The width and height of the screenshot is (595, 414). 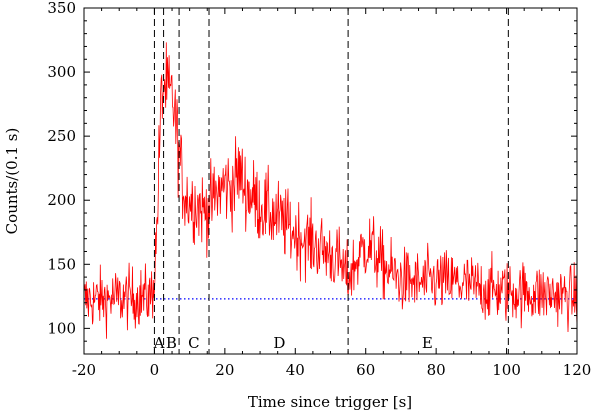 I want to click on y-axis-title: Counts/(0.1 s), so click(x=12, y=181).